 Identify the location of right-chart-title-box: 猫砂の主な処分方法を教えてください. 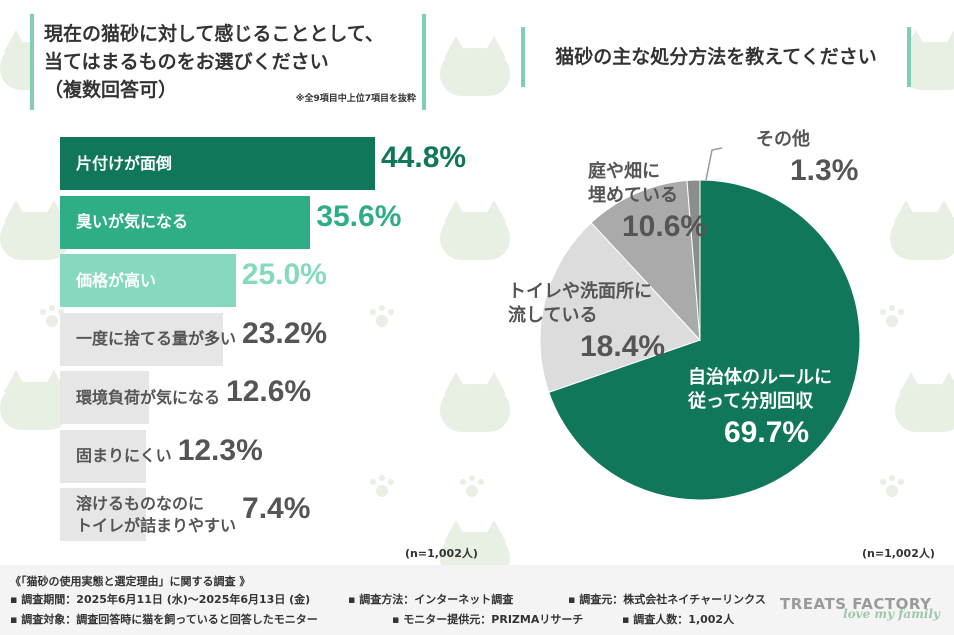
(716, 57).